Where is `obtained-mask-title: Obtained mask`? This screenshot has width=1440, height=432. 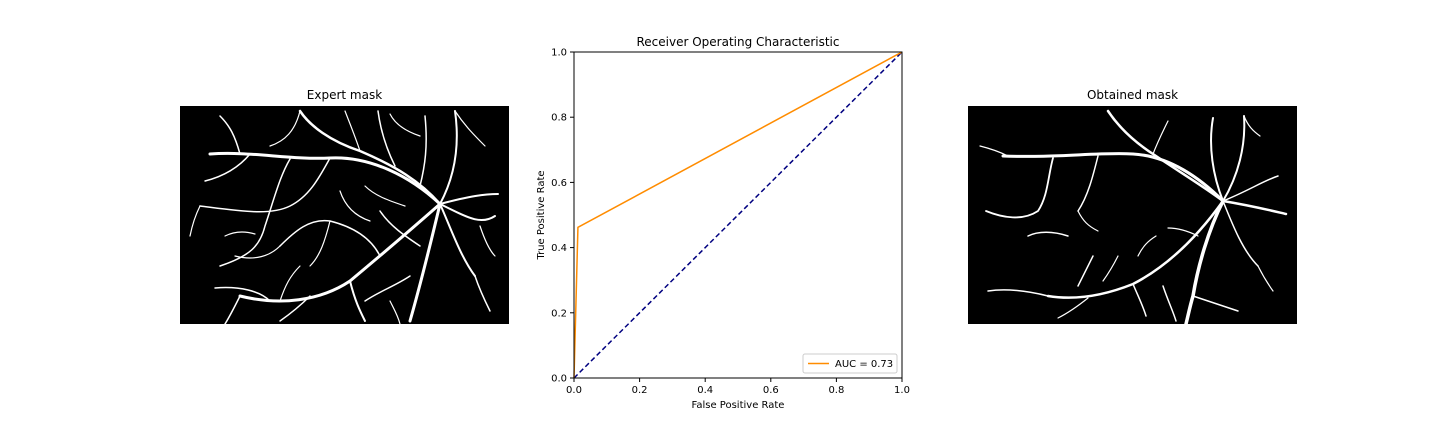 obtained-mask-title: Obtained mask is located at coordinates (1132, 95).